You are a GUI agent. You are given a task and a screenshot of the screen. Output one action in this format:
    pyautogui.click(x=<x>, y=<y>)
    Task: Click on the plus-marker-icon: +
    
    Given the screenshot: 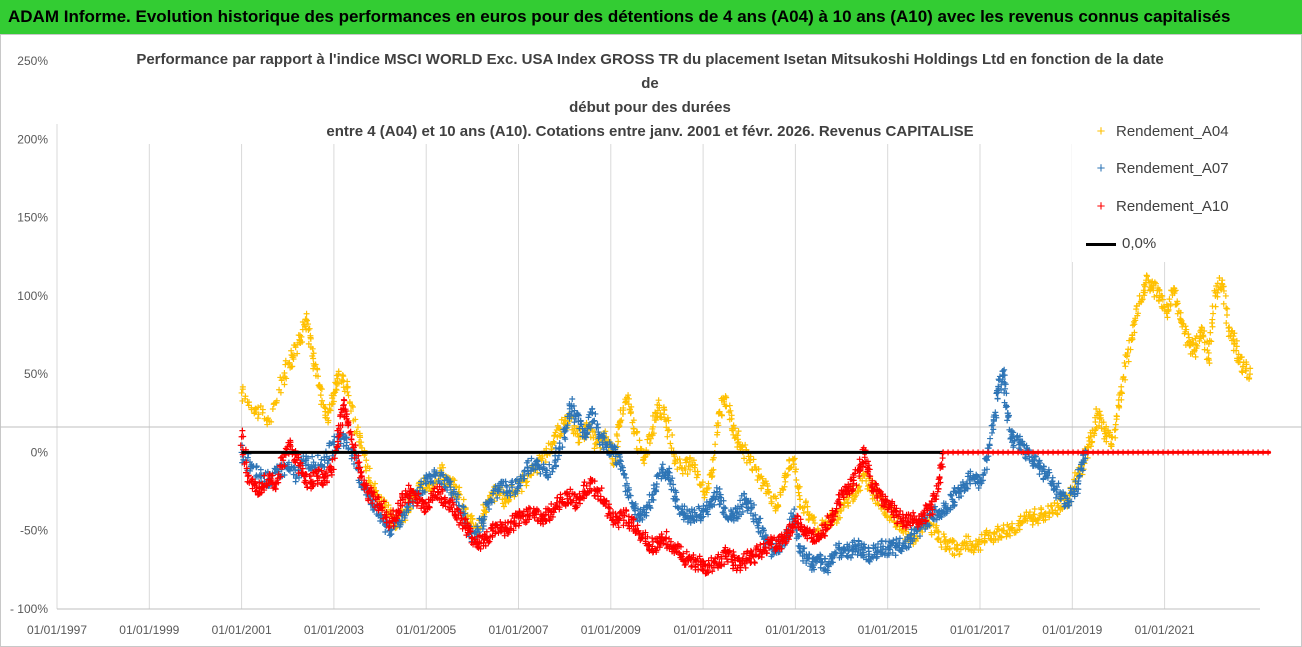 What is the action you would take?
    pyautogui.click(x=1101, y=168)
    